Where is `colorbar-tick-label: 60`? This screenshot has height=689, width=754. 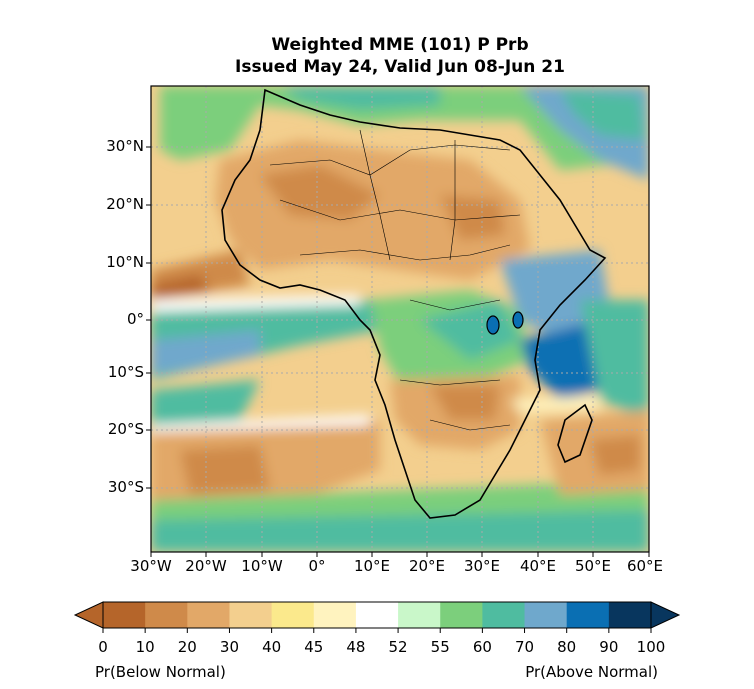 colorbar-tick-label: 60 is located at coordinates (482, 647).